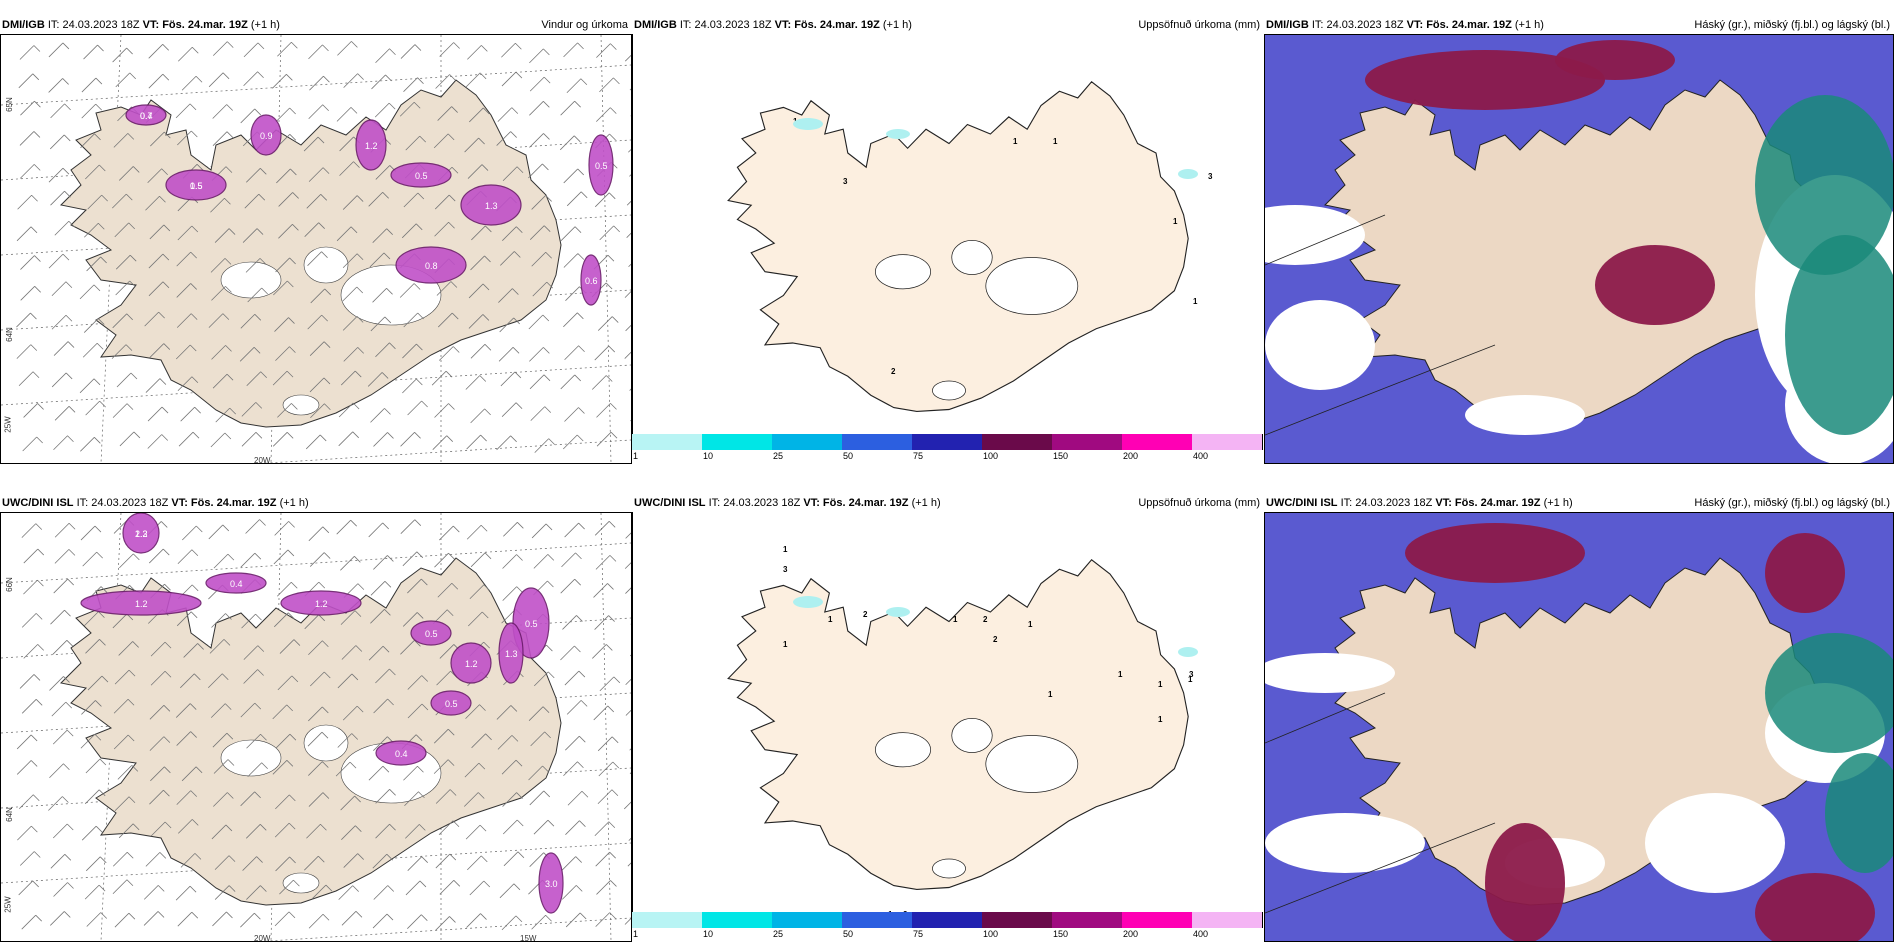  Describe the element at coordinates (321, 604) in the screenshot. I see `precip-value-label: 1.2` at that location.